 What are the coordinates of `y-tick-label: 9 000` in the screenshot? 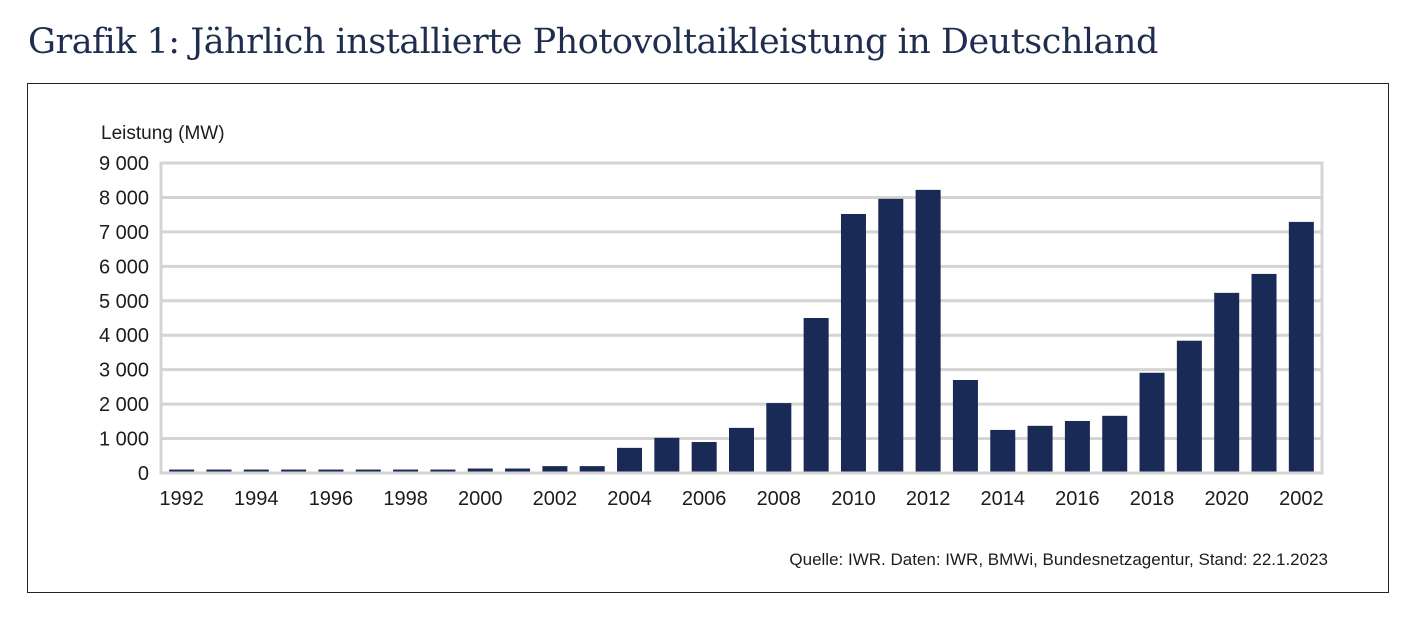 It's located at (124, 164).